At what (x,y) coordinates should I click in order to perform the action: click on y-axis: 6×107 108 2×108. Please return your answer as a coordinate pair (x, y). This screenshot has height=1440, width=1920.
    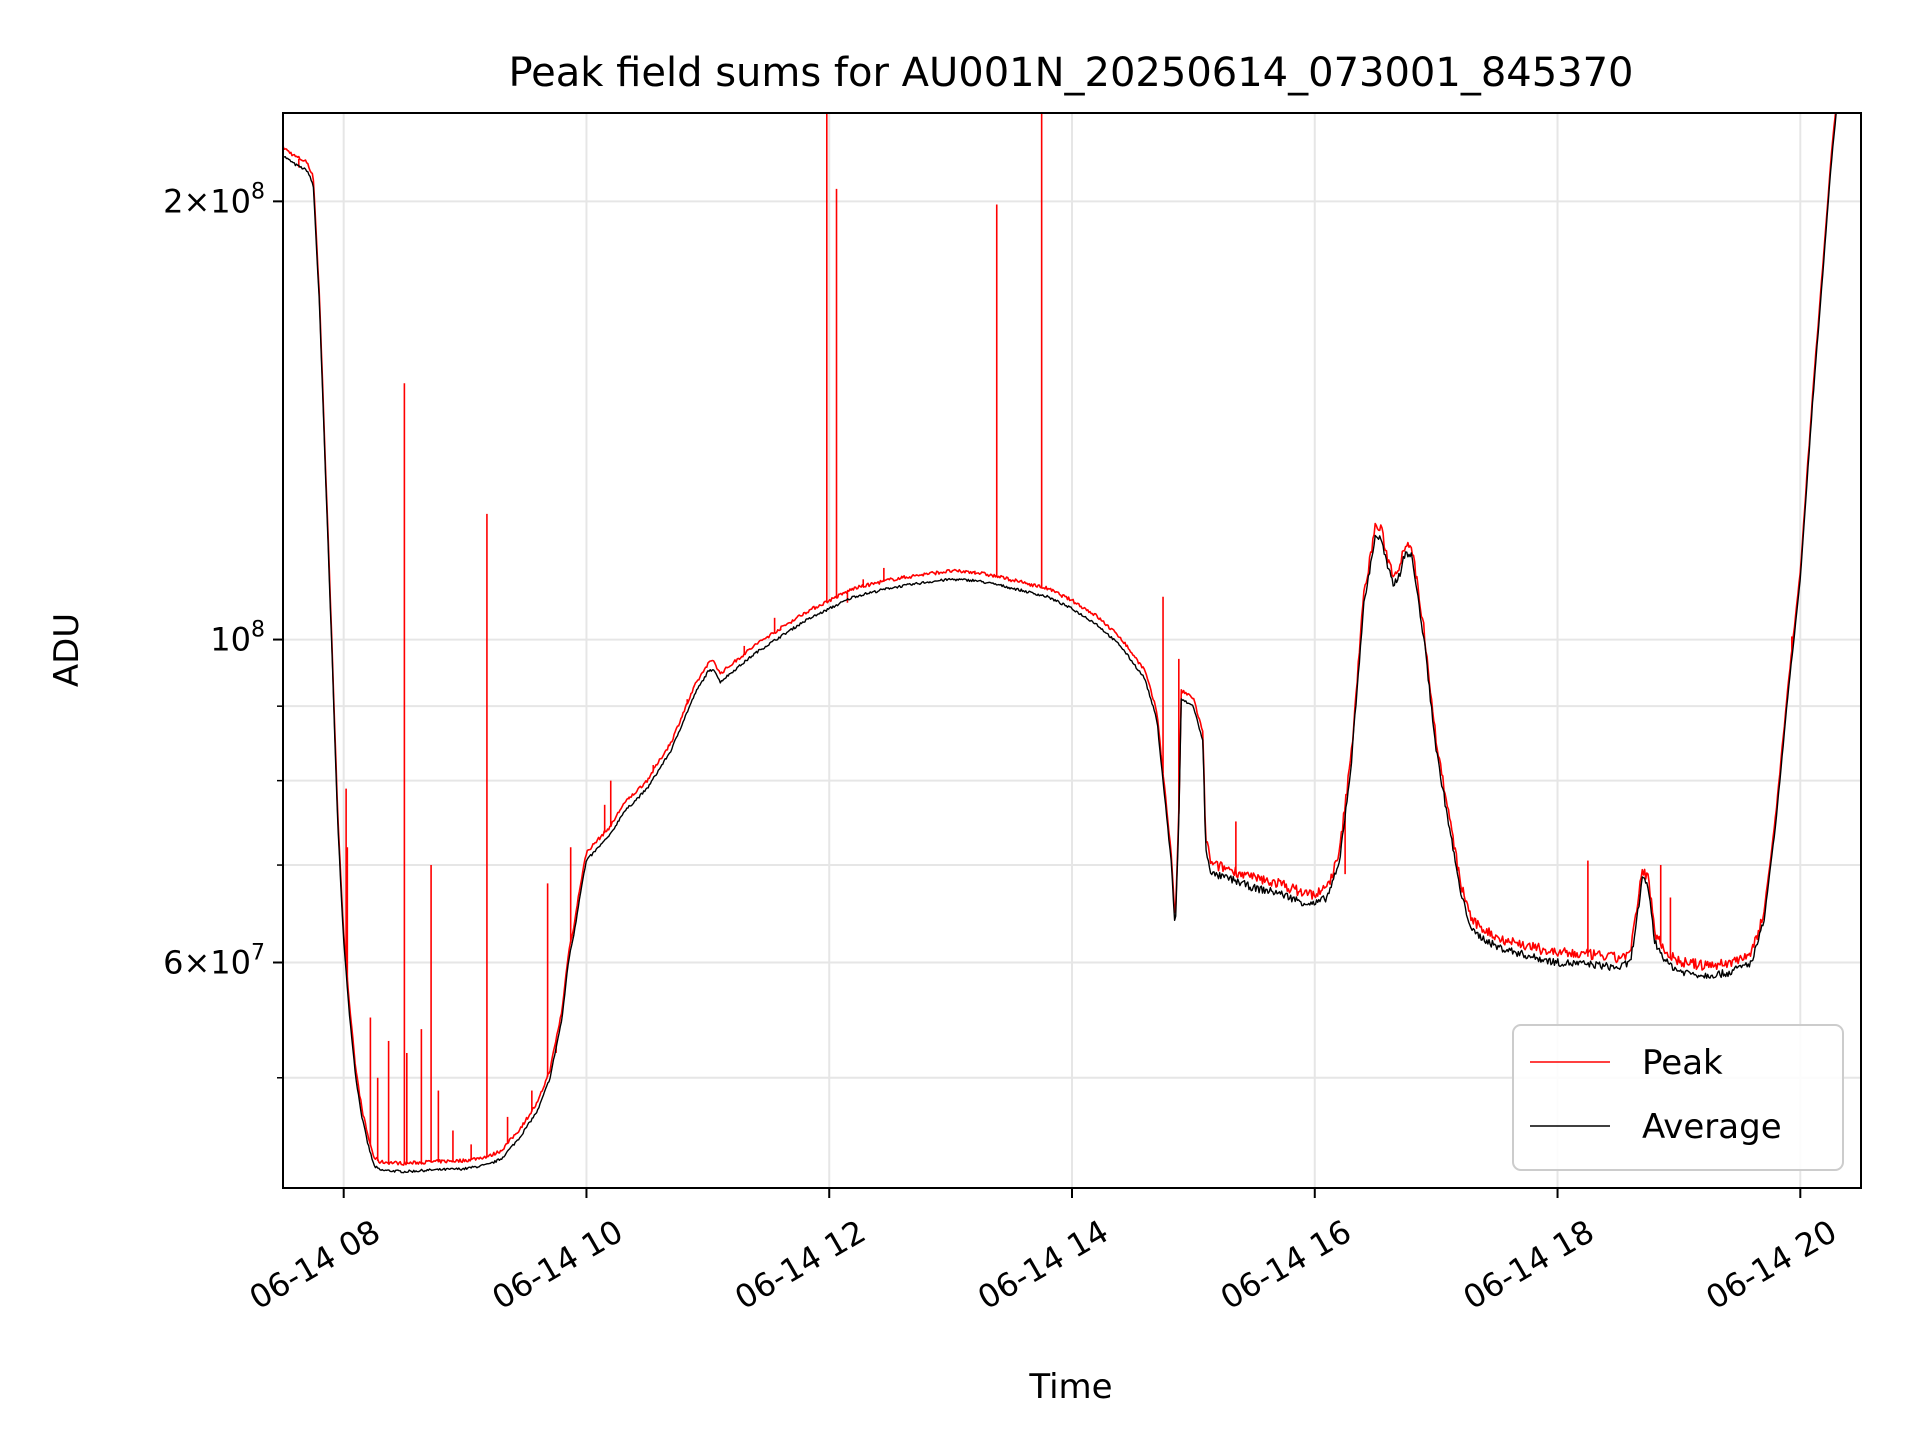
    Looking at the image, I should click on (223, 629).